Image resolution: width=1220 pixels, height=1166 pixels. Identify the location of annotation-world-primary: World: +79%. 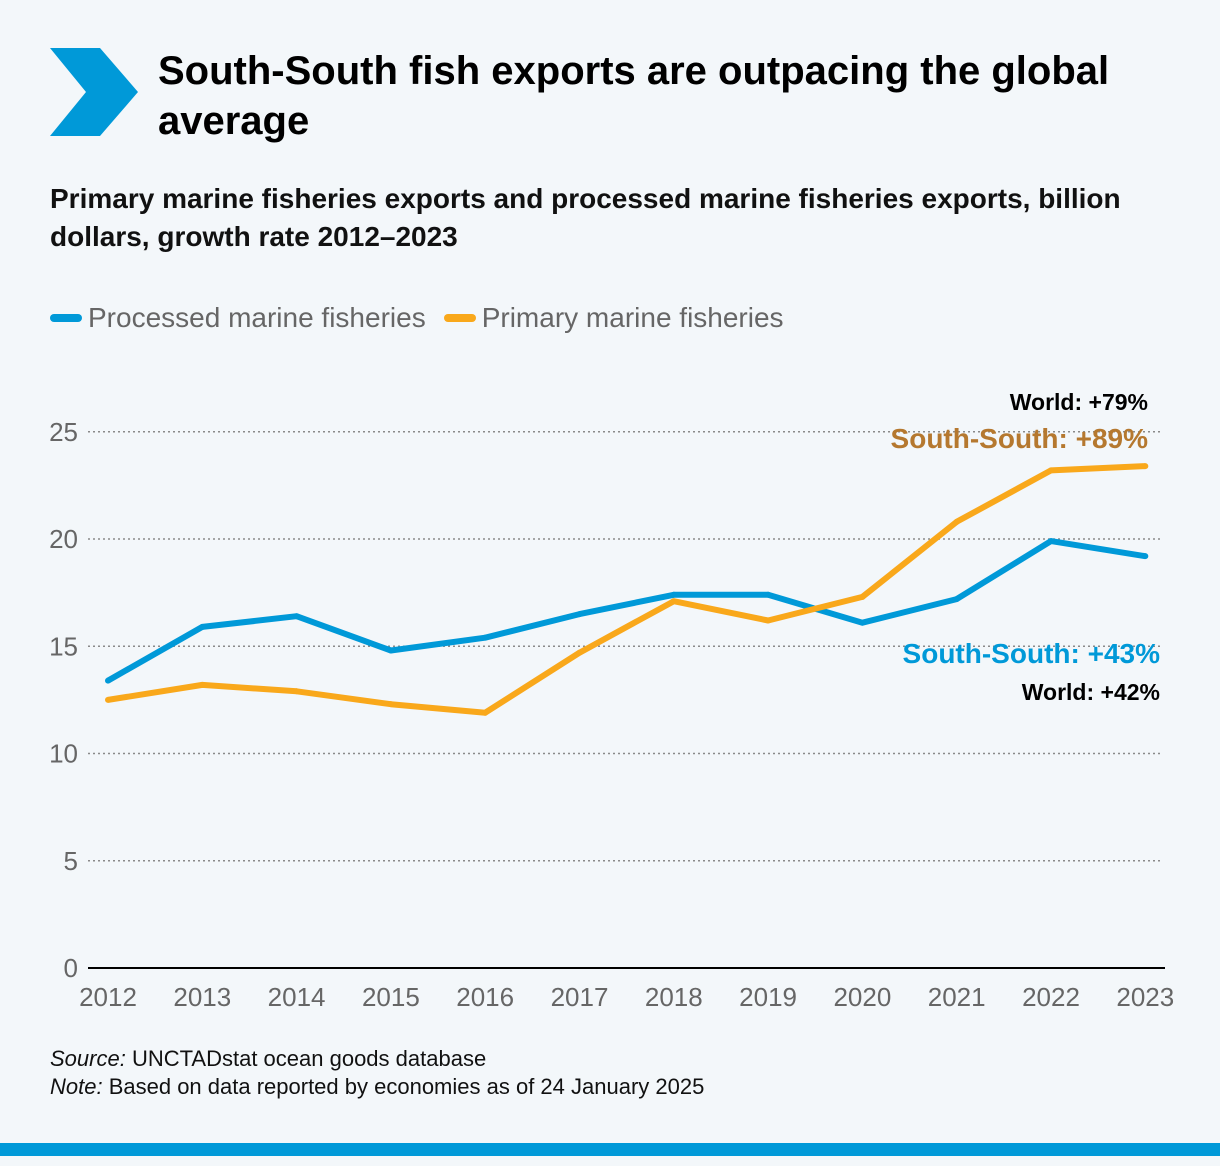
(1079, 402).